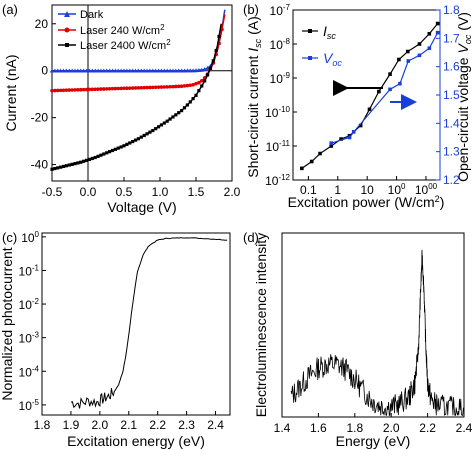  What do you see at coordinates (310, 58) in the screenshot?
I see `legend-marker-voc` at bounding box center [310, 58].